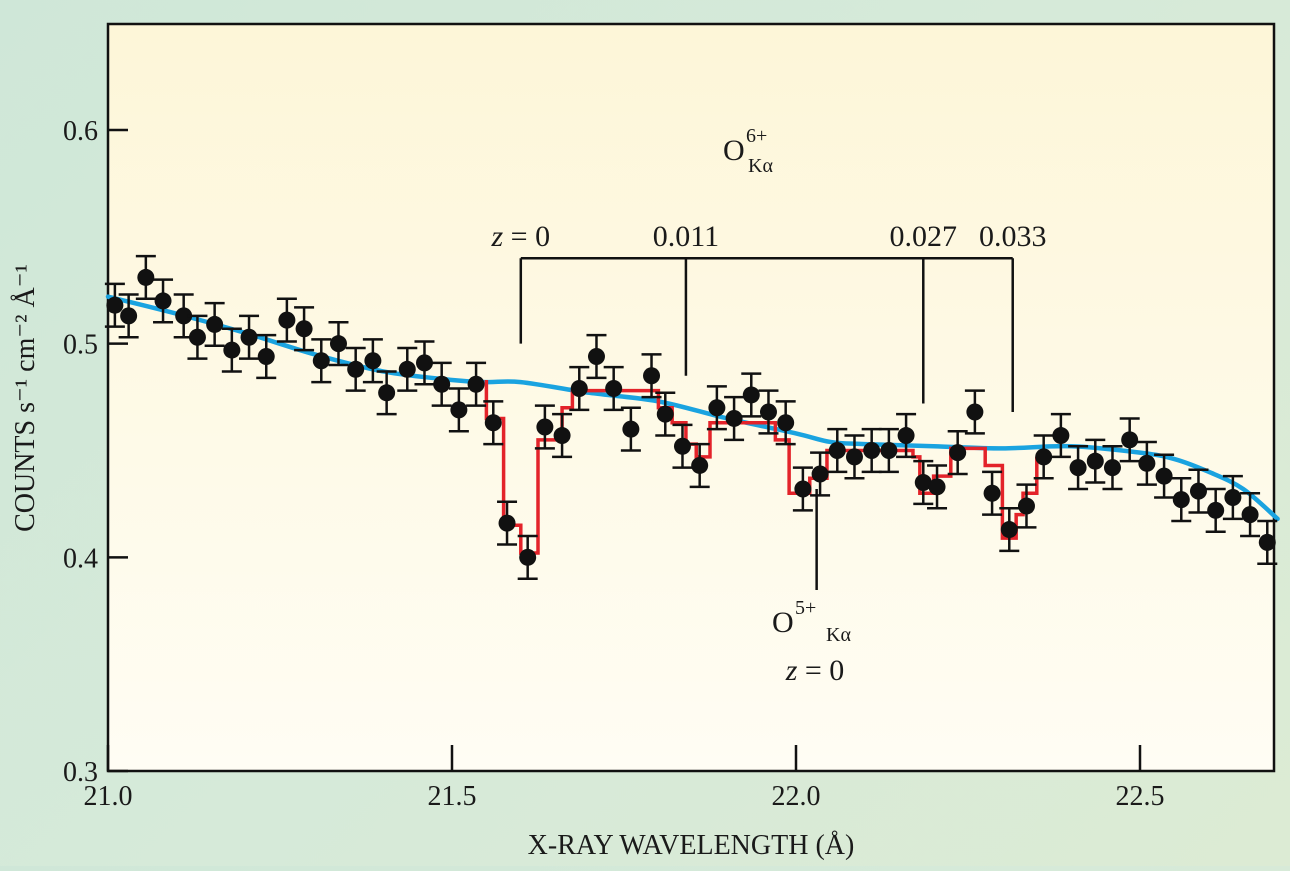 Image resolution: width=1290 pixels, height=871 pixels. What do you see at coordinates (760, 166) in the screenshot?
I see `o6-line: Kα` at bounding box center [760, 166].